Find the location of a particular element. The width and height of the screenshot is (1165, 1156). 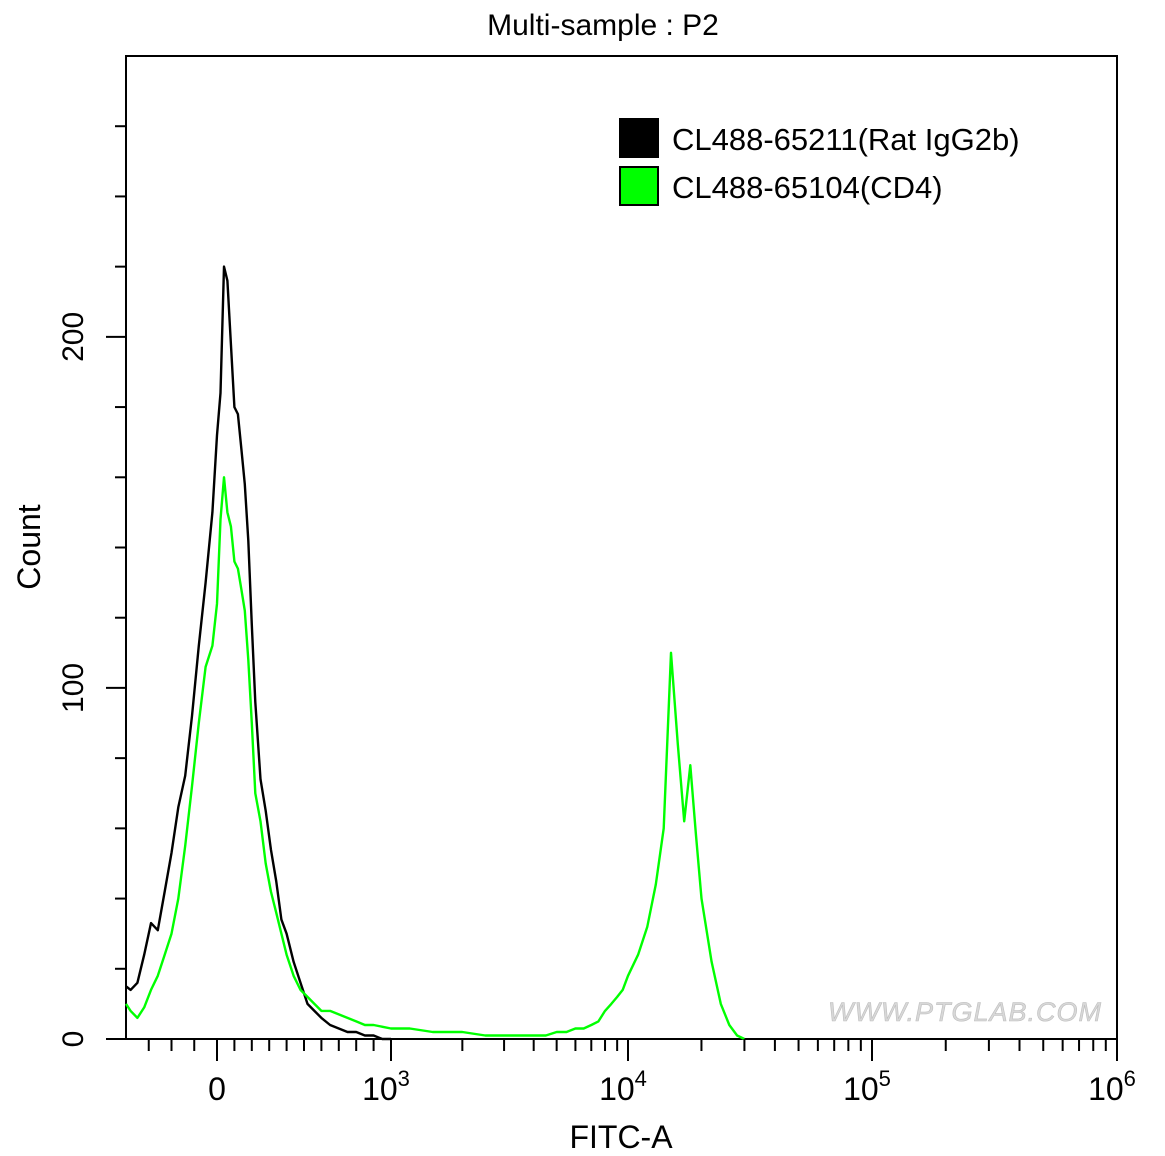

chart-title: Multi-sample : P2 is located at coordinates (603, 25).